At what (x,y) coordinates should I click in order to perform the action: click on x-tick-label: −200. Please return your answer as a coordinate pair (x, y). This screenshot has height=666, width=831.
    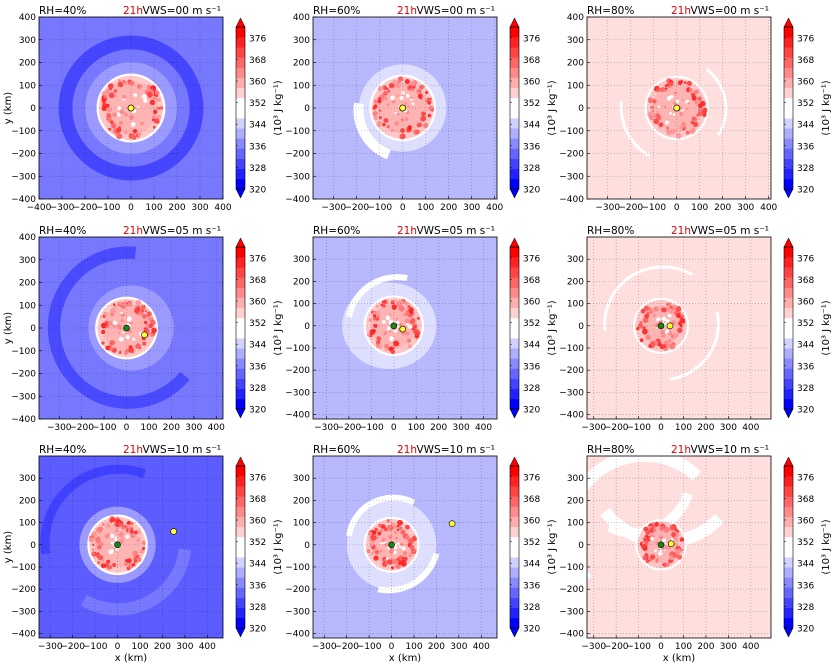
    Looking at the image, I should click on (346, 647).